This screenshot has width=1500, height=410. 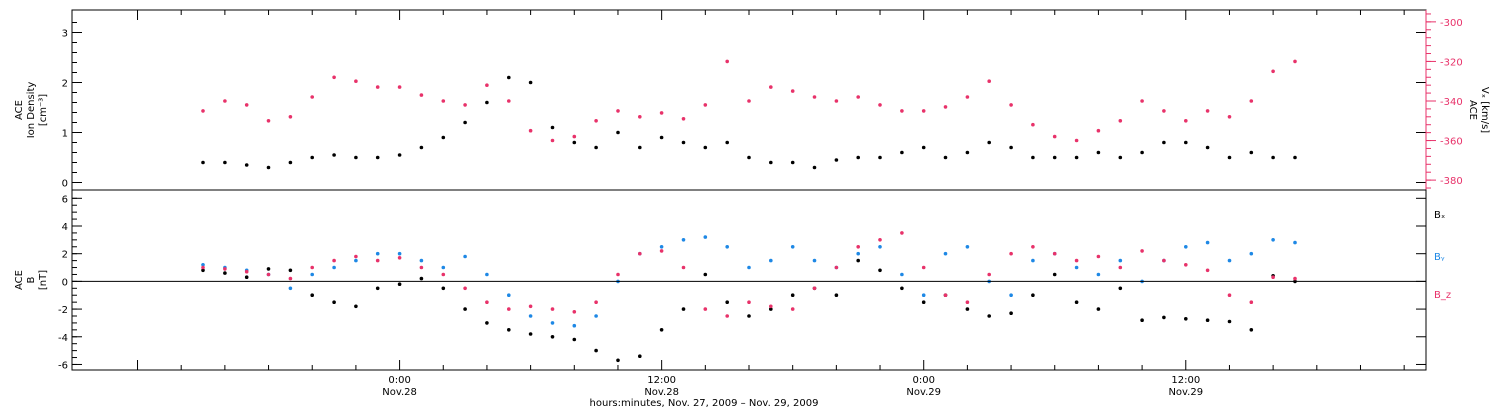 What do you see at coordinates (65, 184) in the screenshot?
I see `top-left-tick-label: 0` at bounding box center [65, 184].